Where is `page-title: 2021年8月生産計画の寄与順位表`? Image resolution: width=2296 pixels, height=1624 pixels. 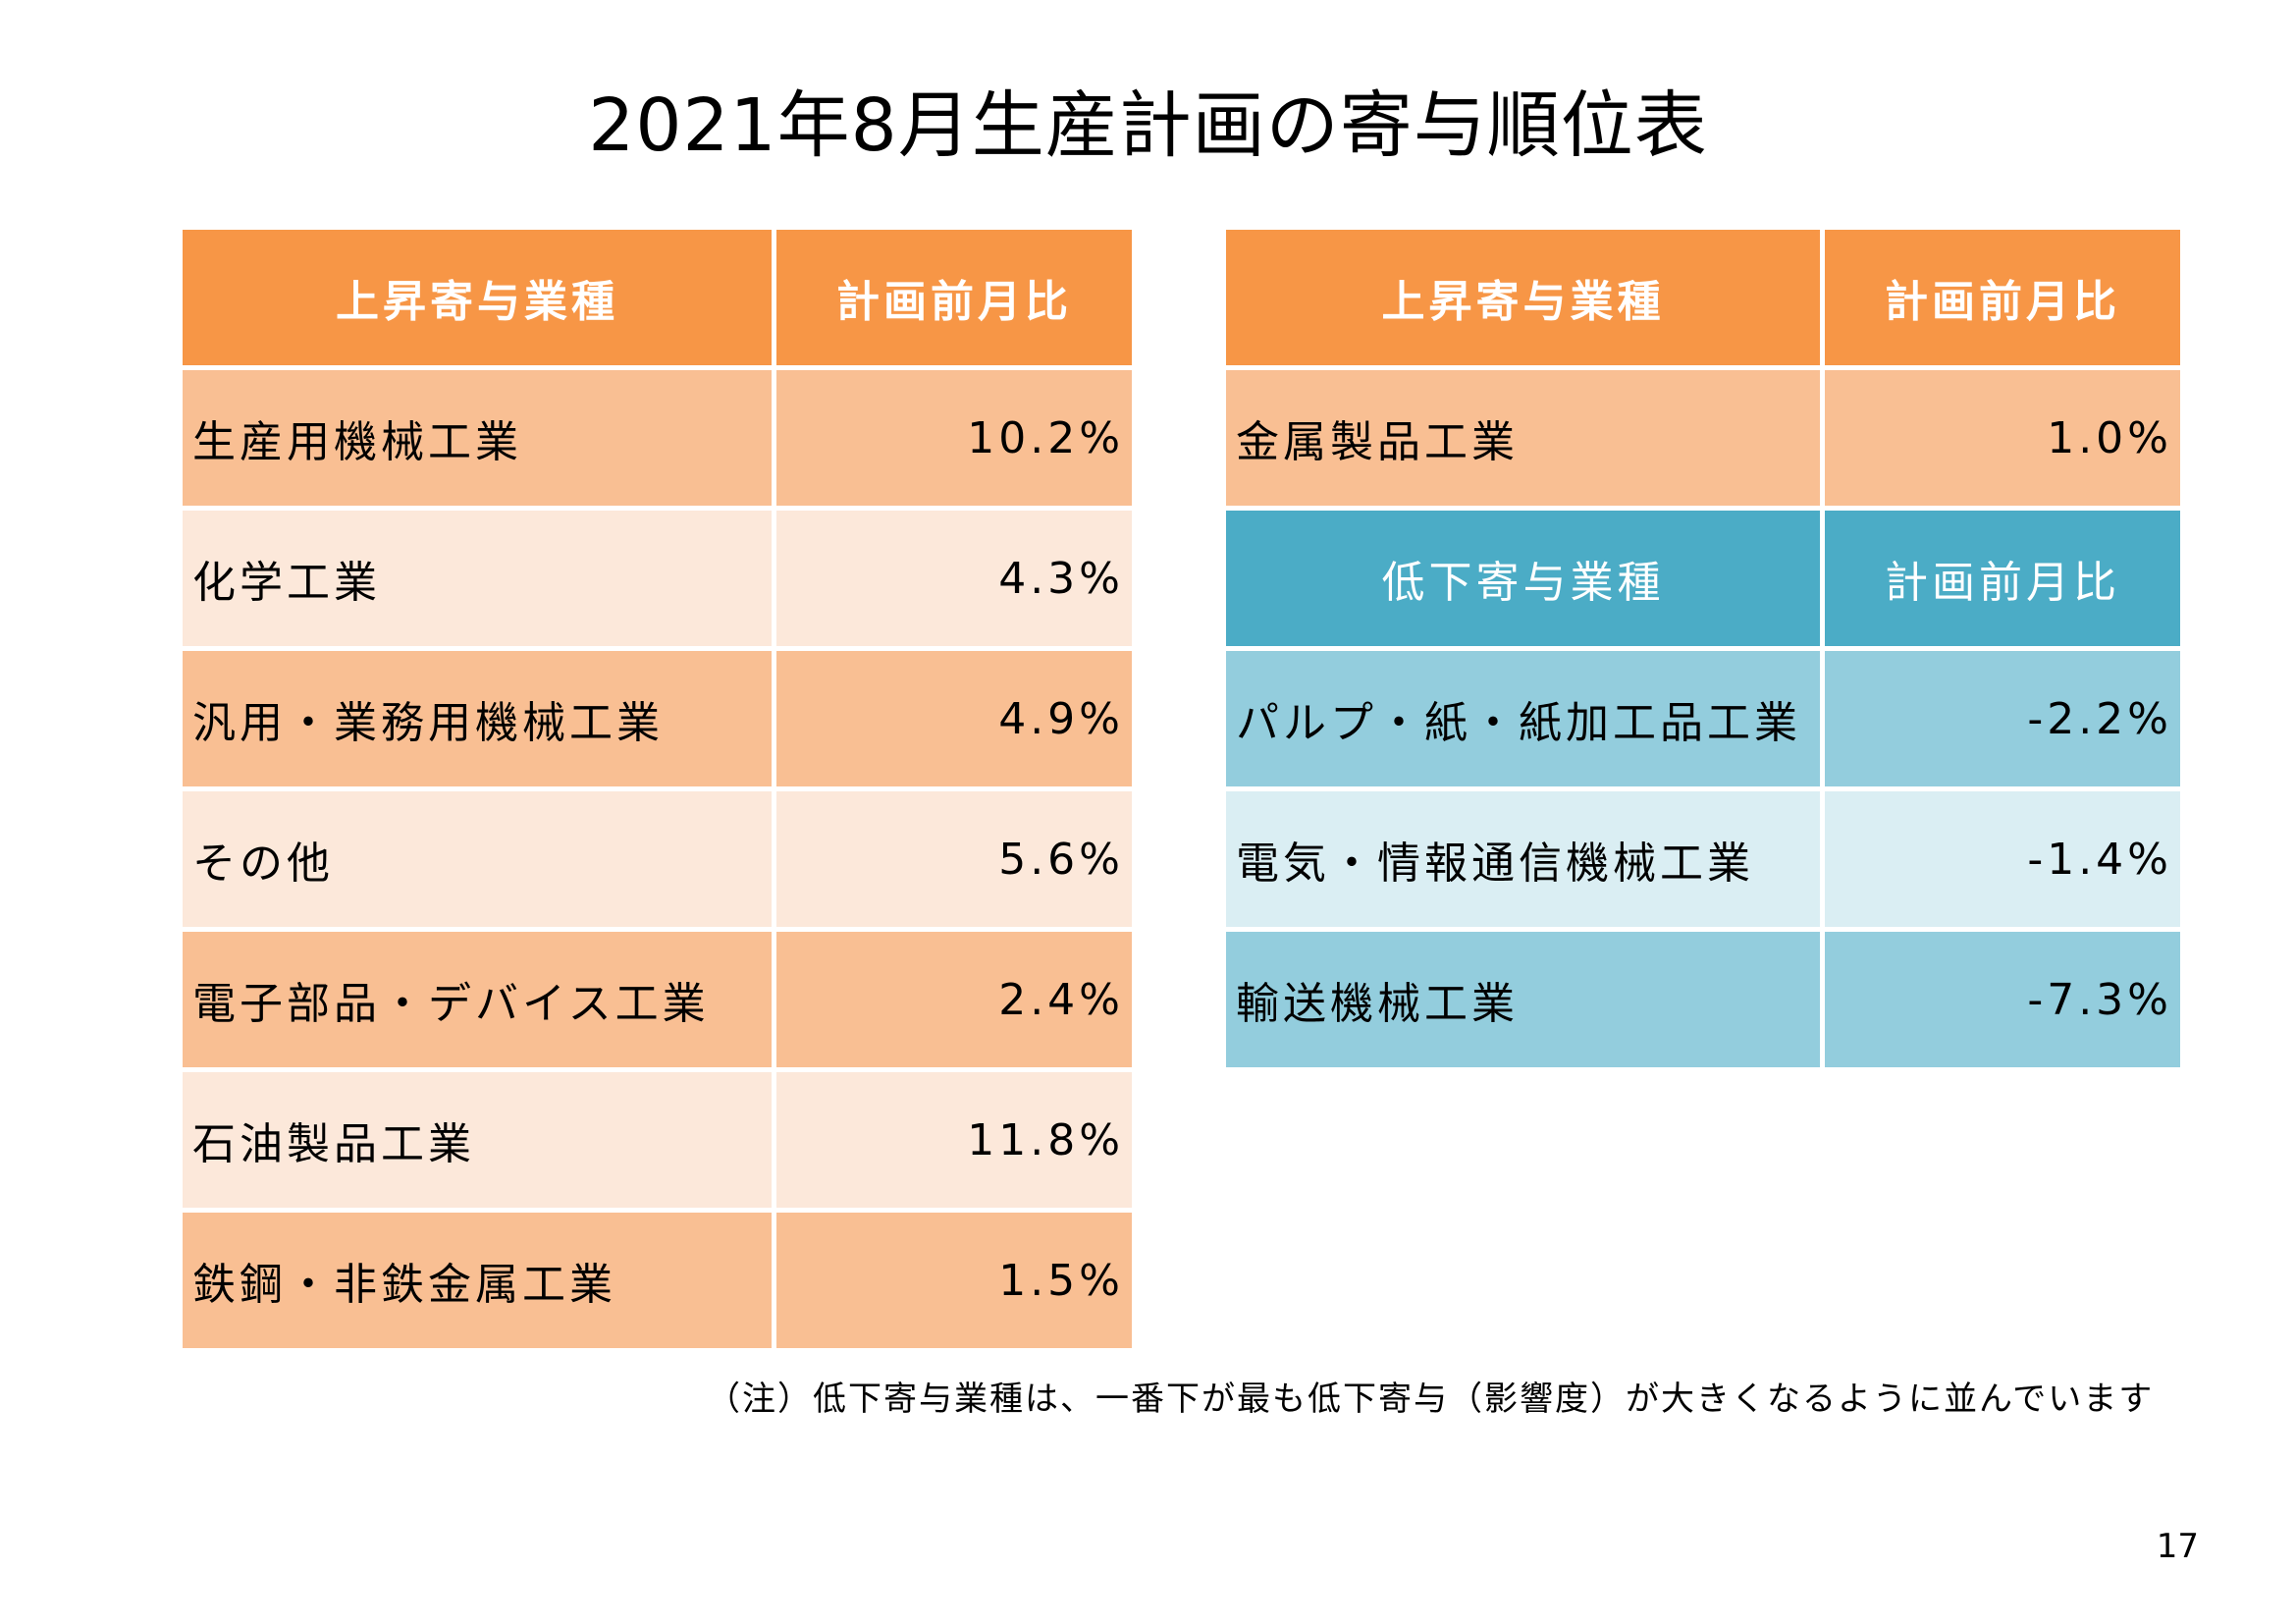
page-title: 2021年8月生産計画の寄与順位表 is located at coordinates (1148, 125).